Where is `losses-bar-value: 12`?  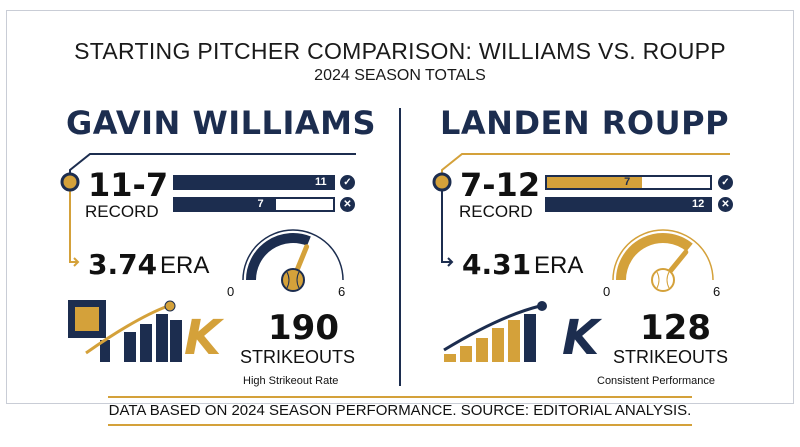 losses-bar-value: 12 is located at coordinates (698, 204).